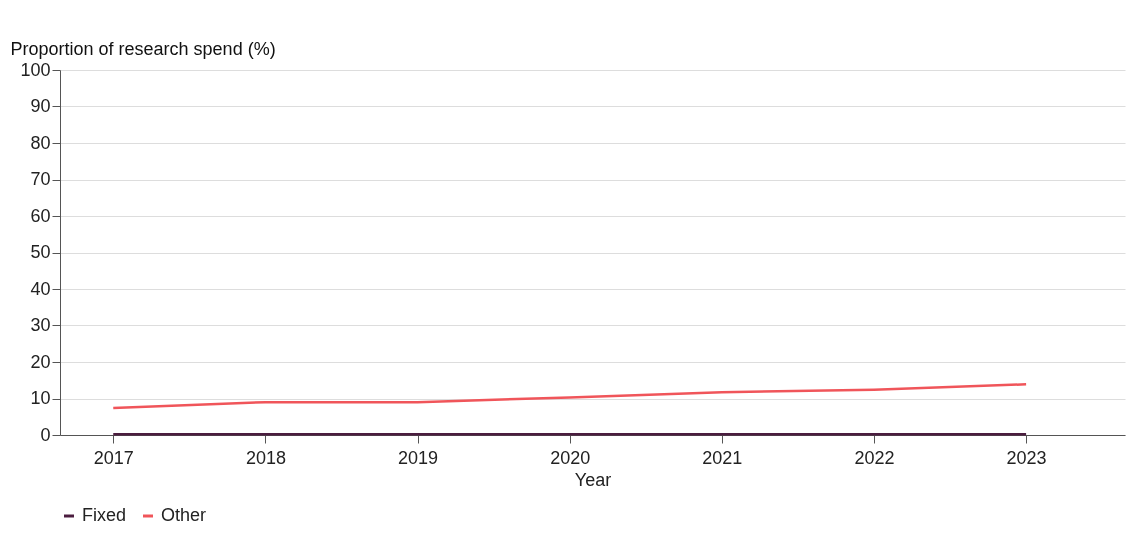 The image size is (1142, 538). I want to click on line-series, so click(570, 396).